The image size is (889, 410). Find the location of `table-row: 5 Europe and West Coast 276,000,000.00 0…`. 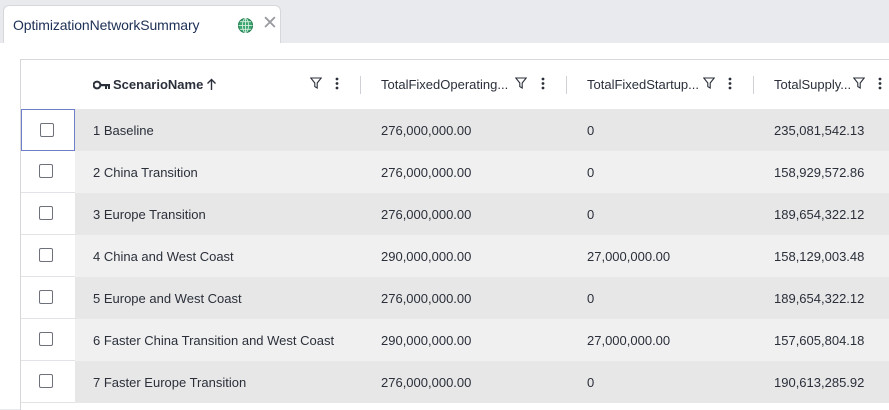

table-row: 5 Europe and West Coast 276,000,000.00 0… is located at coordinates (455, 298).